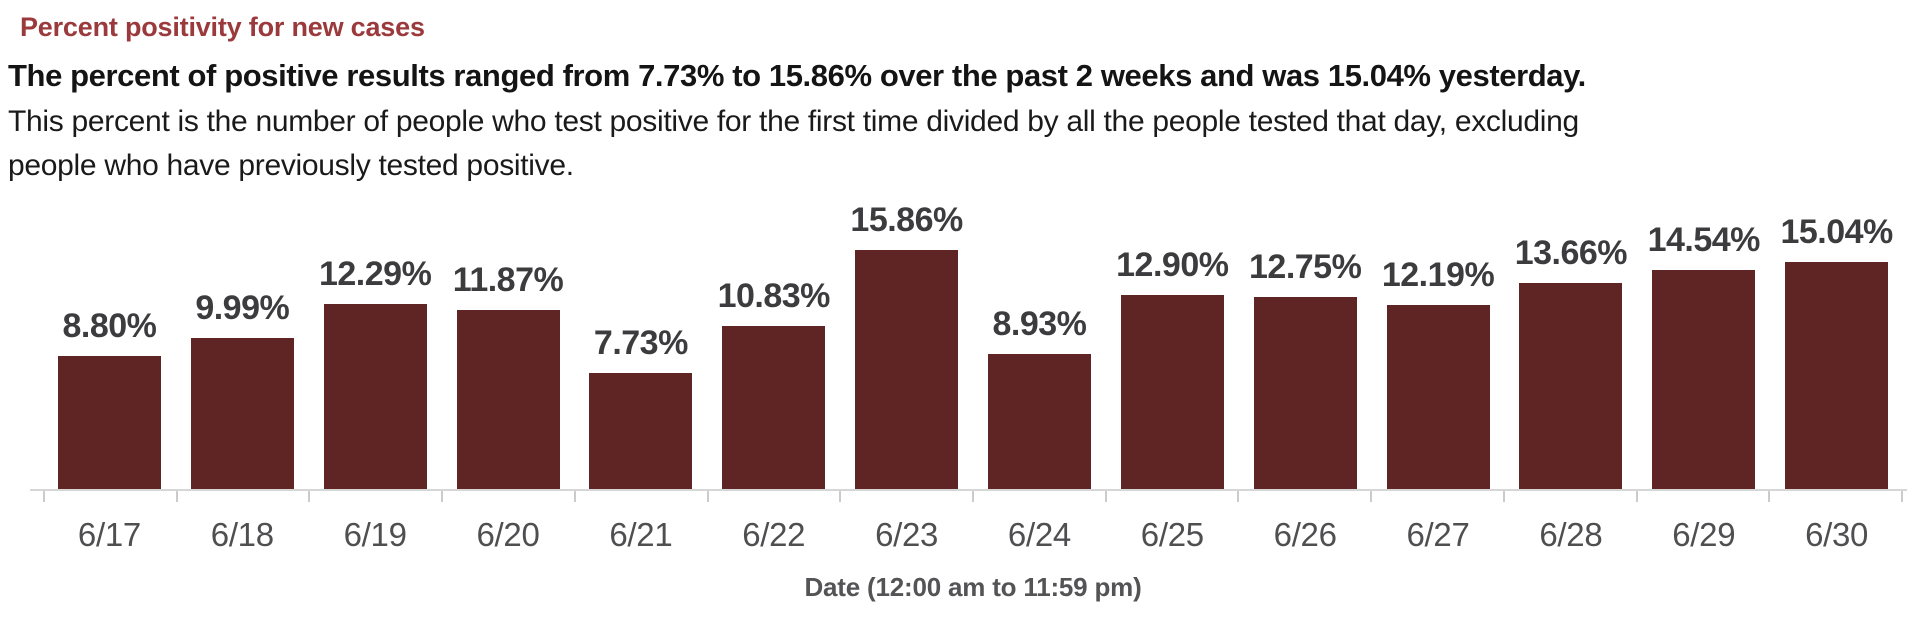 This screenshot has height=639, width=1923. Describe the element at coordinates (242, 308) in the screenshot. I see `bar-value-label: 9.99%` at that location.